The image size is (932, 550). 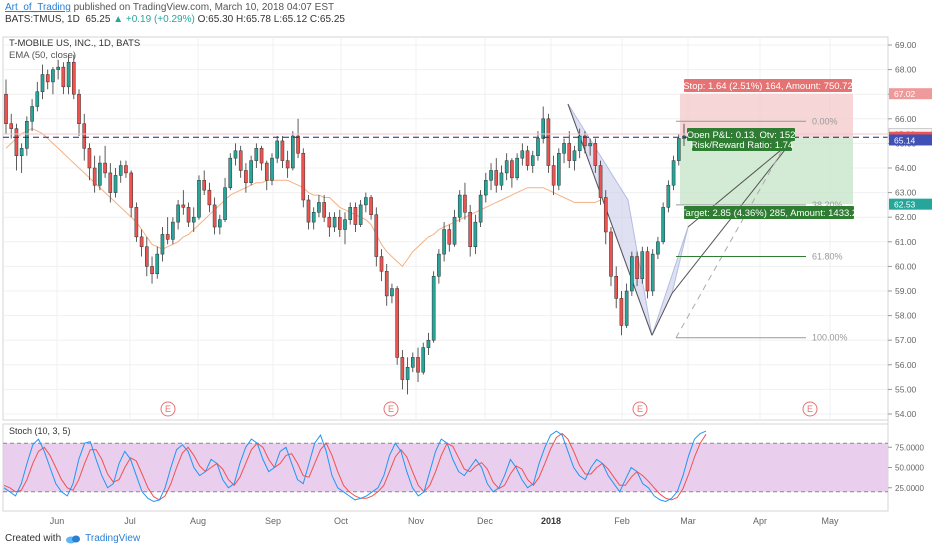 I want to click on price-badge-bg, so click(x=910, y=140).